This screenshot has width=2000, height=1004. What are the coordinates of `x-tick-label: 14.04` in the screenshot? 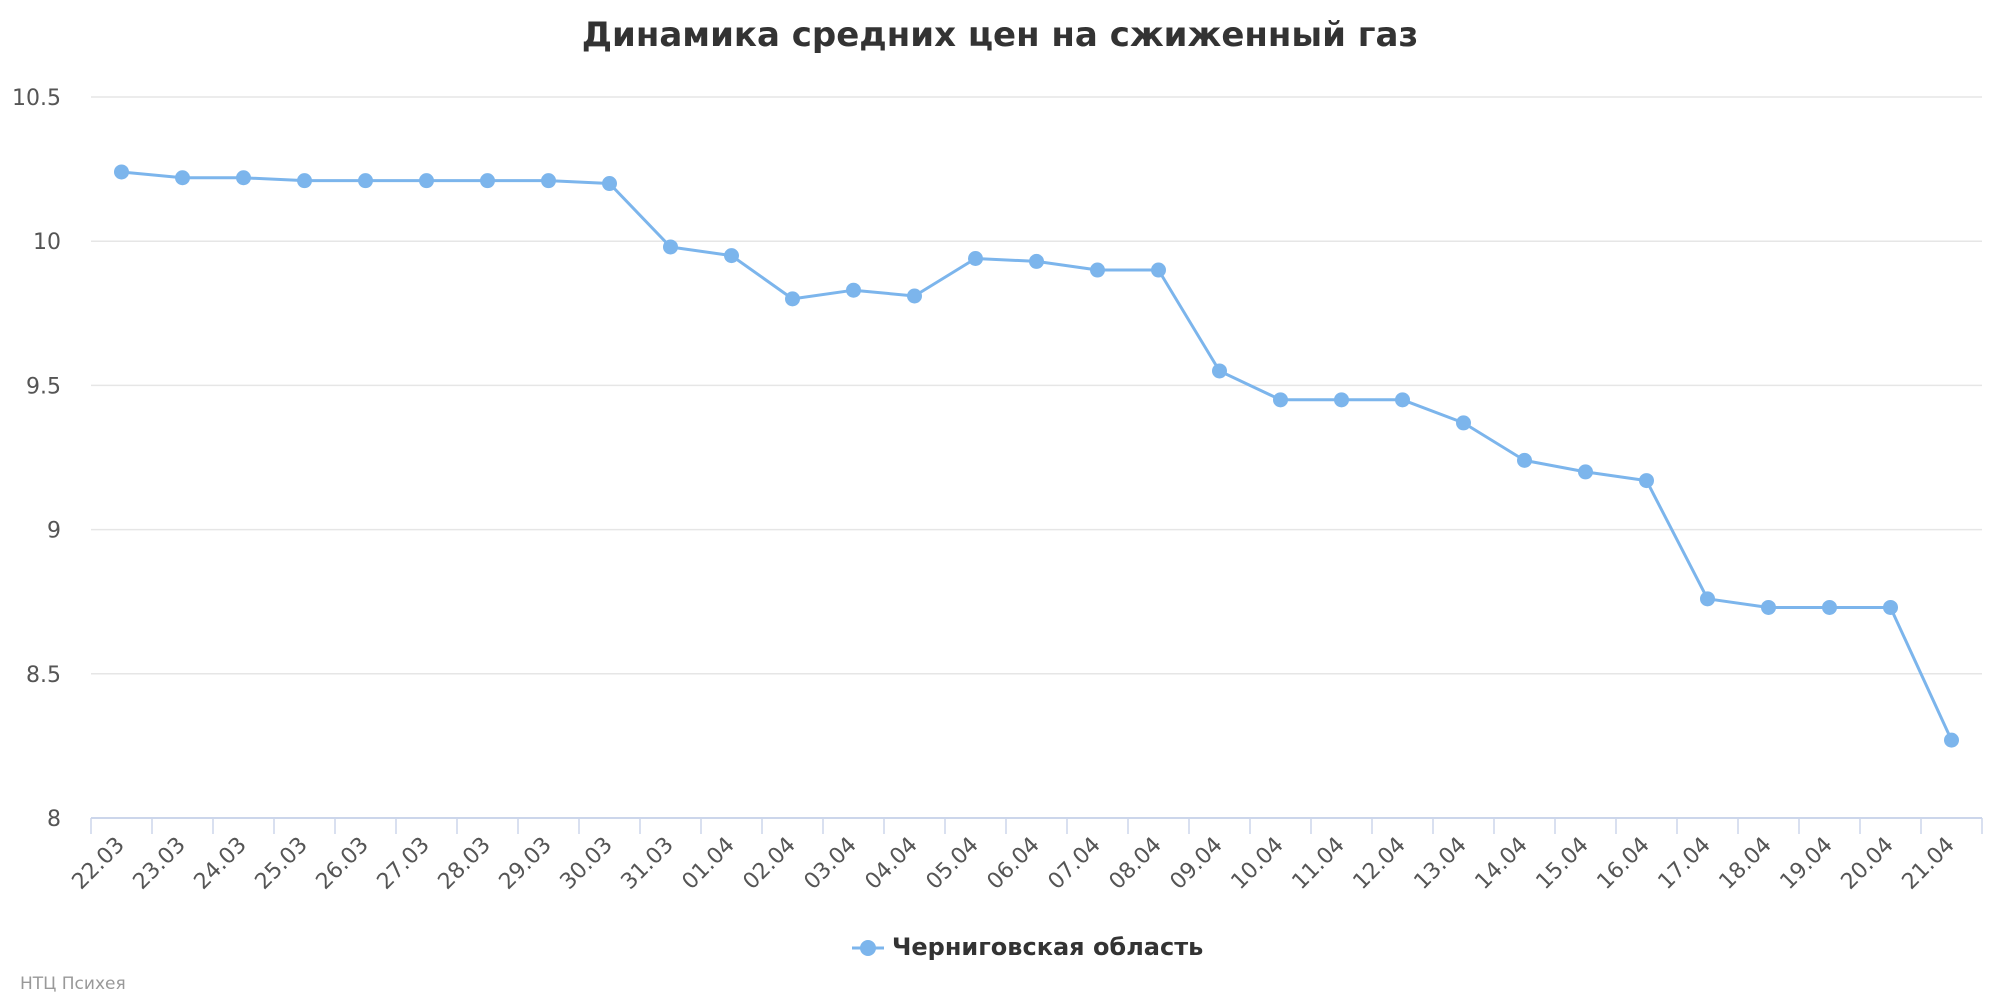 It's located at (1502, 864).